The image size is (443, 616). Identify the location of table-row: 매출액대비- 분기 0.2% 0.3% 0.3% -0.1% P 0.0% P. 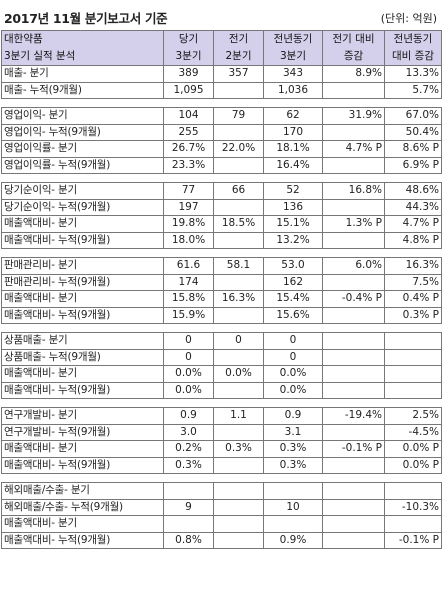
(221, 449).